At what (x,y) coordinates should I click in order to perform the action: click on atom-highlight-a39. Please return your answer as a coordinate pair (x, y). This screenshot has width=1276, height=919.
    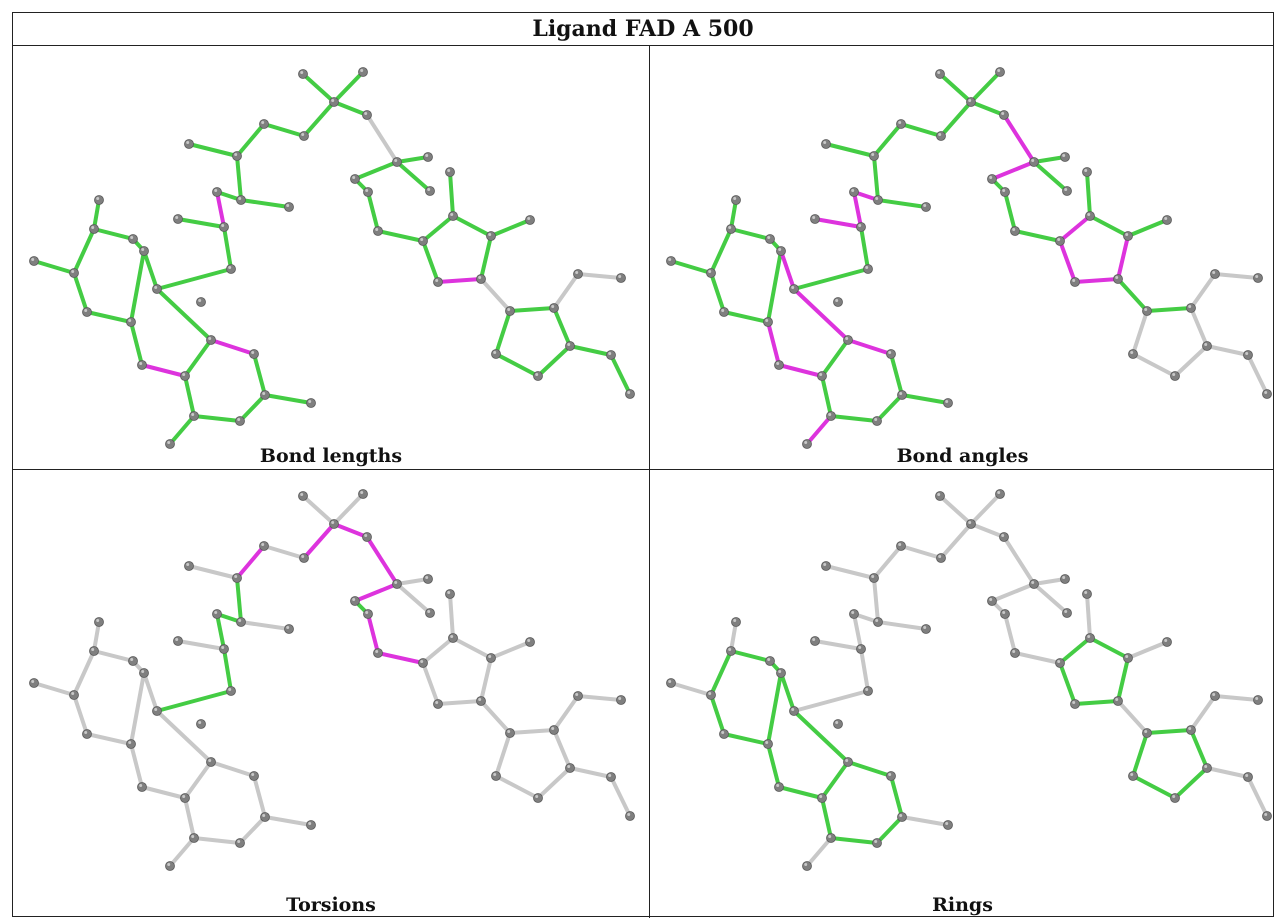
    Looking at the image, I should click on (1014, 229).